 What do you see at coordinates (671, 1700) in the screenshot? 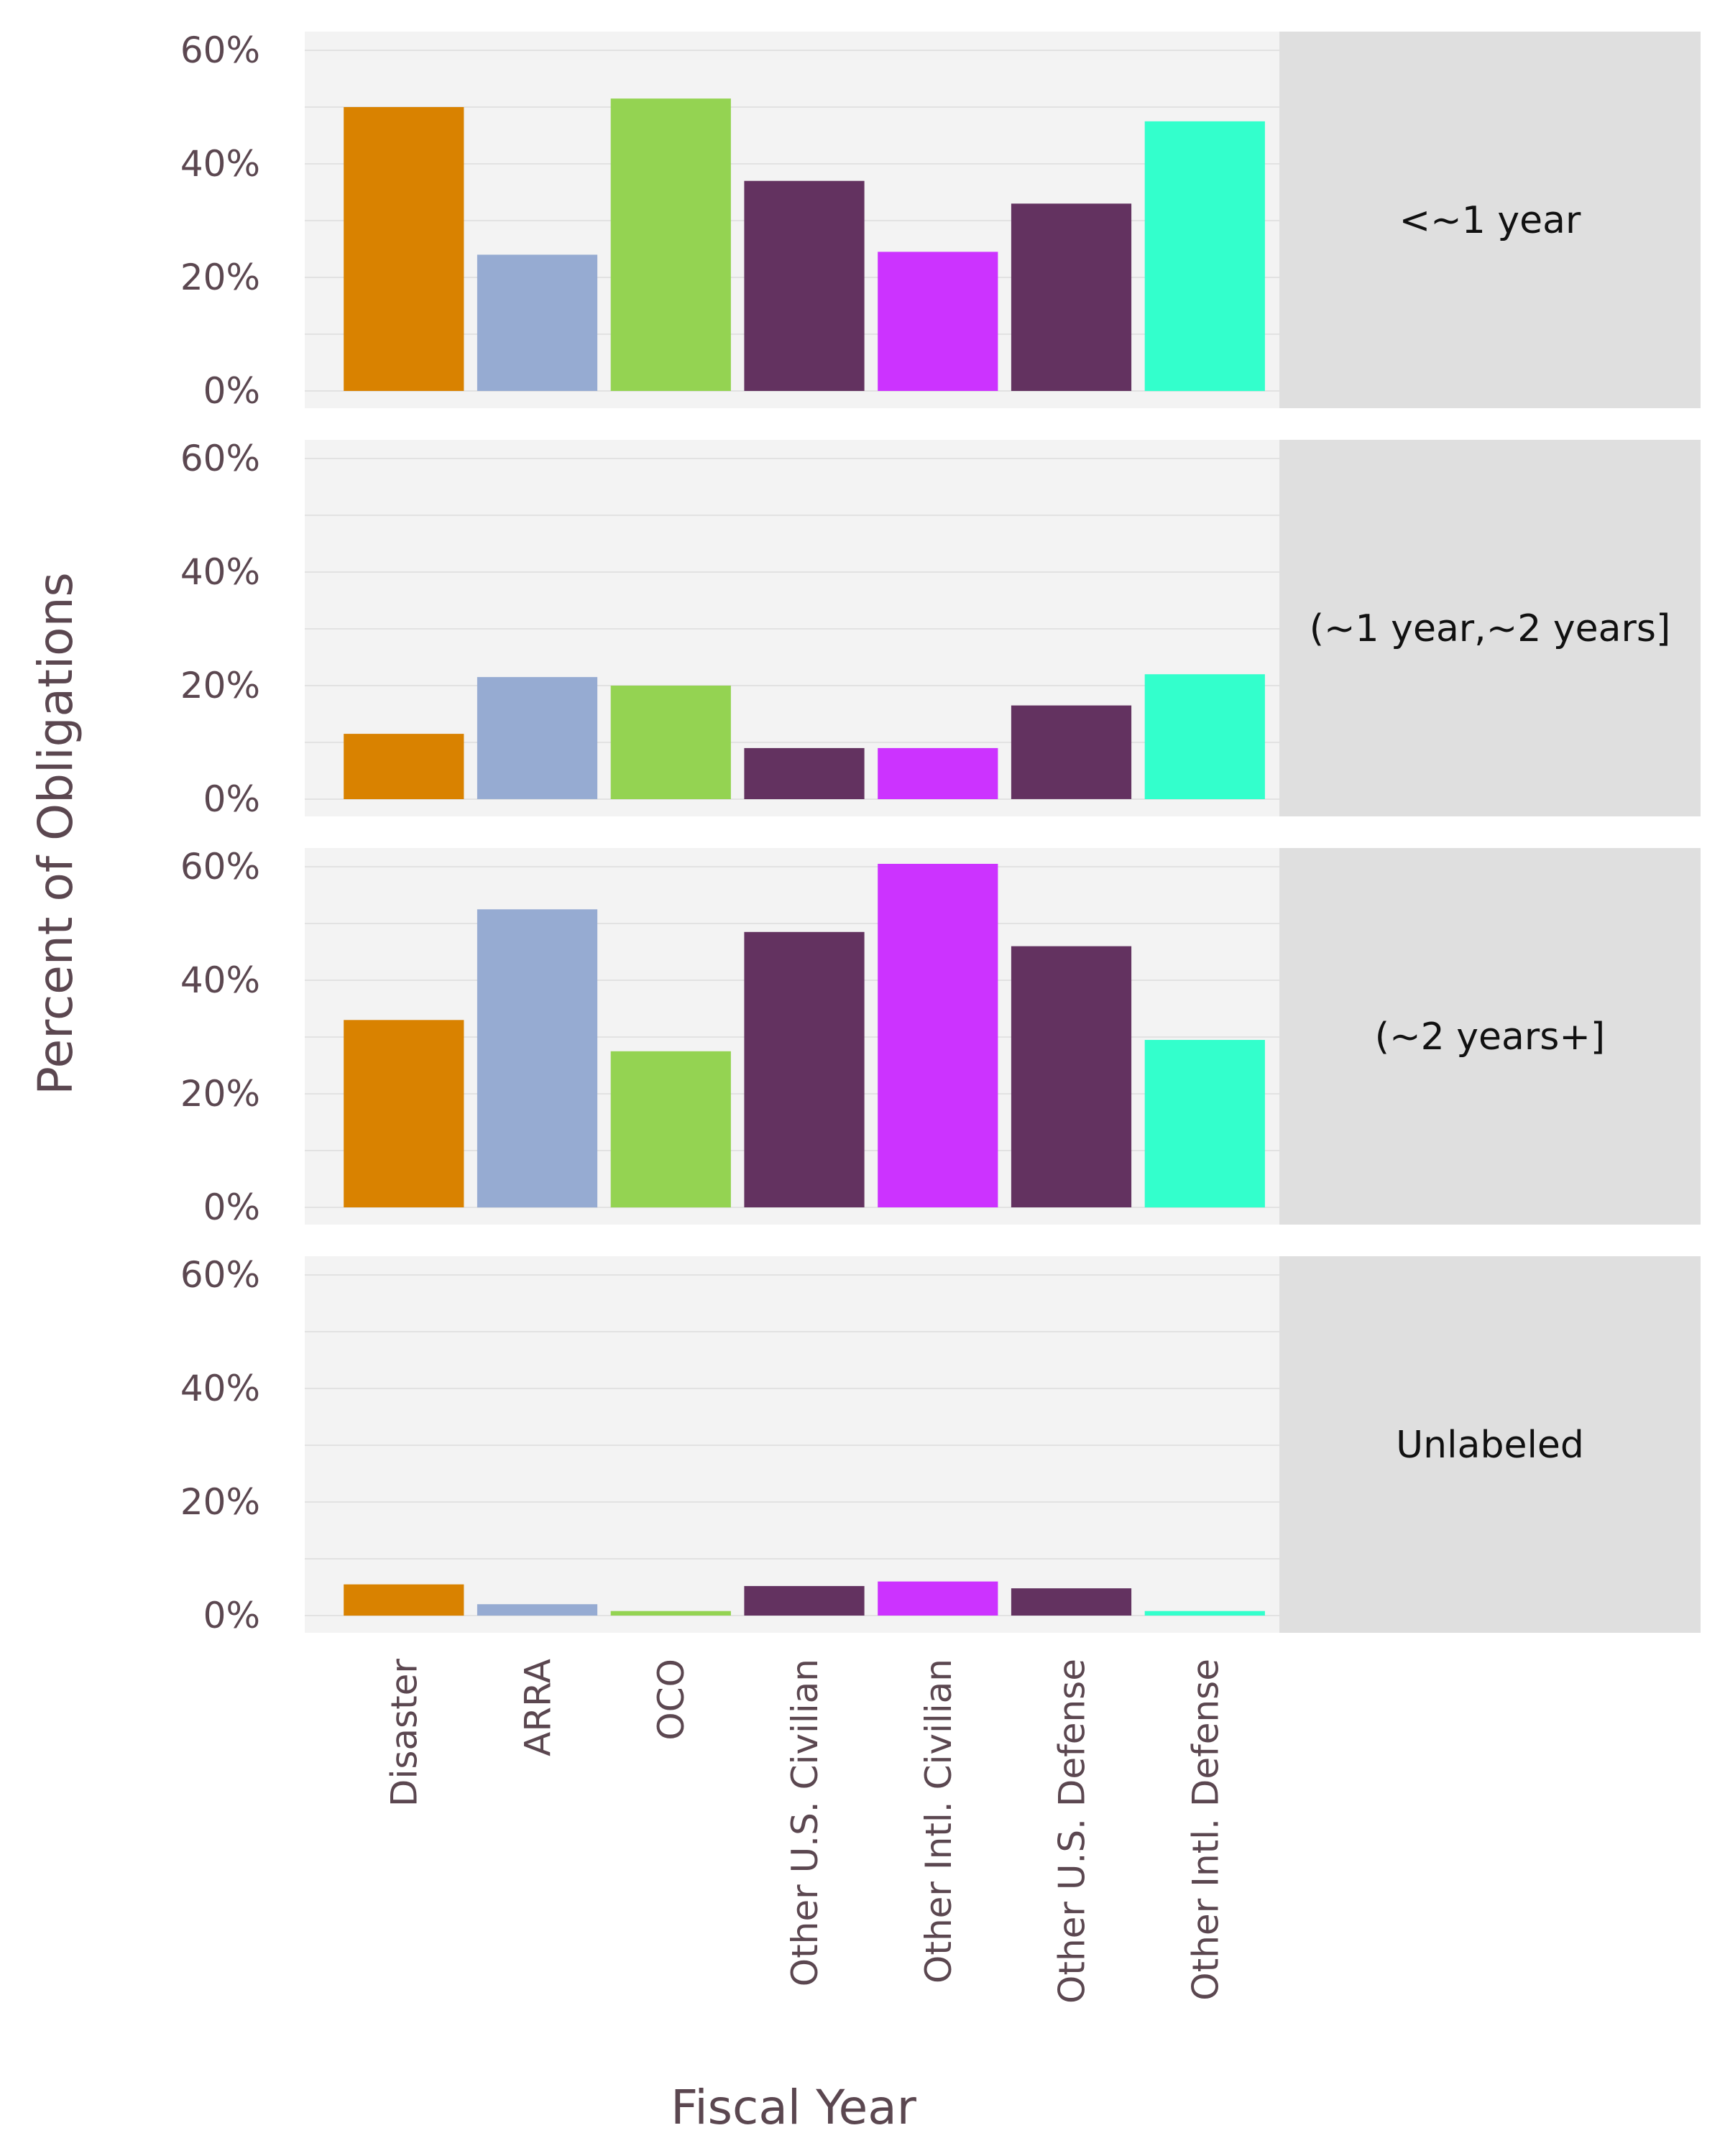
I see `x-tick-label: OCO` at bounding box center [671, 1700].